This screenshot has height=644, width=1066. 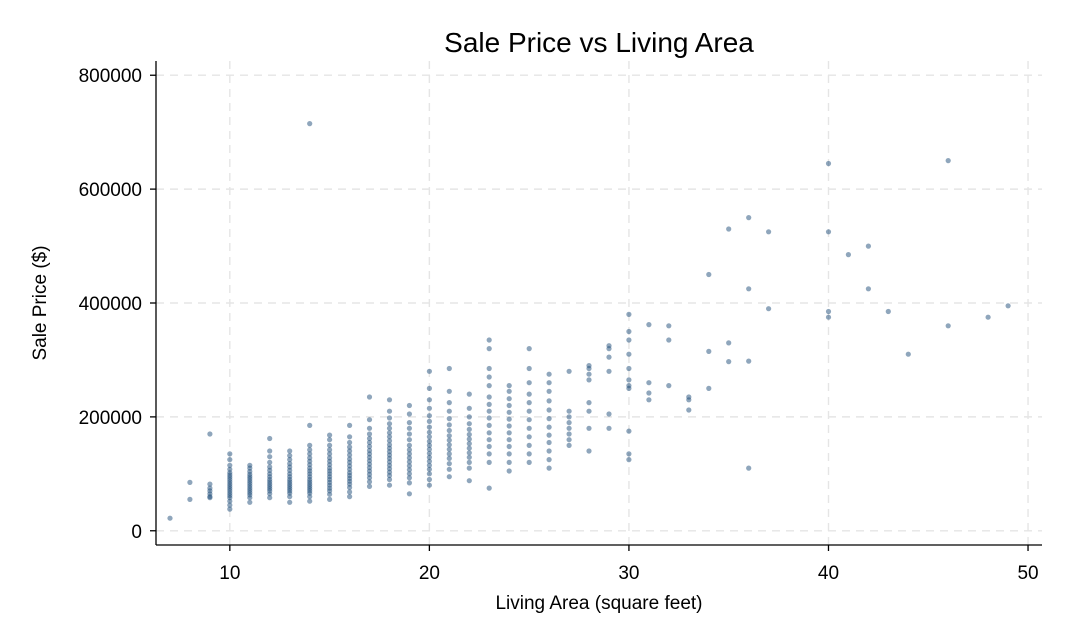 I want to click on y-tick-label: 600000, so click(x=110, y=190).